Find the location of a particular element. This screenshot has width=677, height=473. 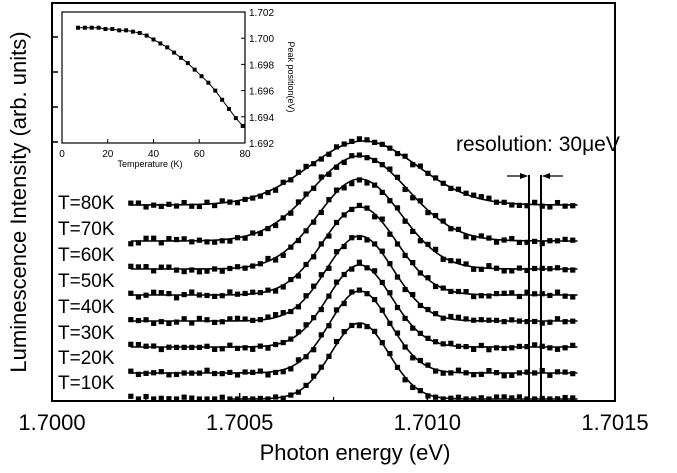

series-label: T=20K is located at coordinates (86, 358).